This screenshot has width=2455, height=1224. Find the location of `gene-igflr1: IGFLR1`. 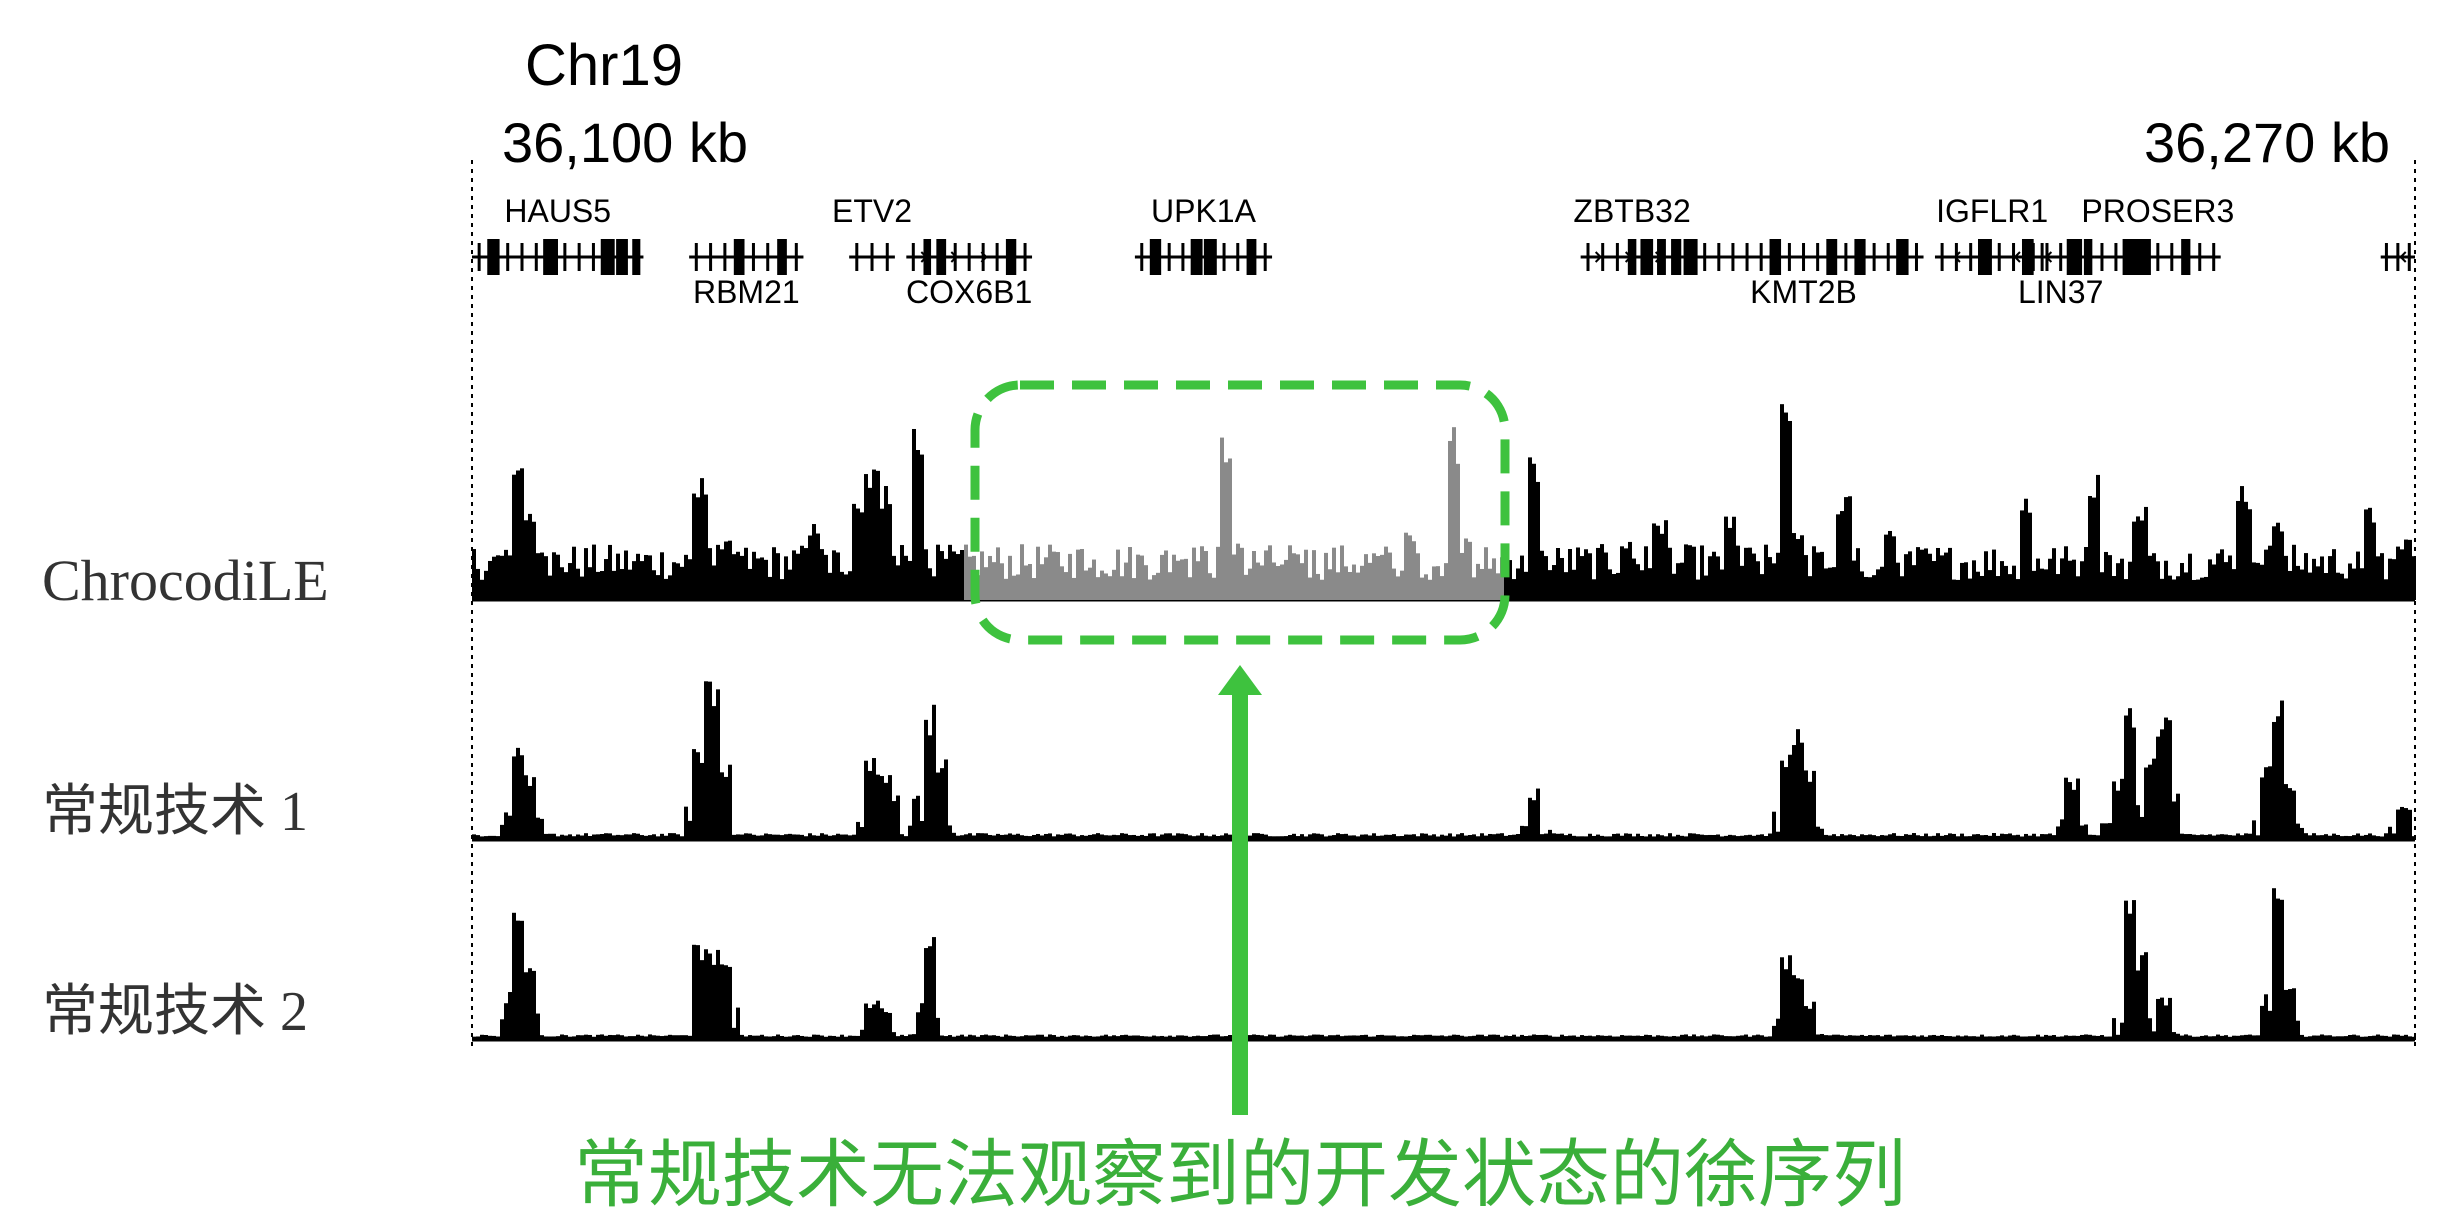

gene-igflr1: IGFLR1 is located at coordinates (1992, 234).